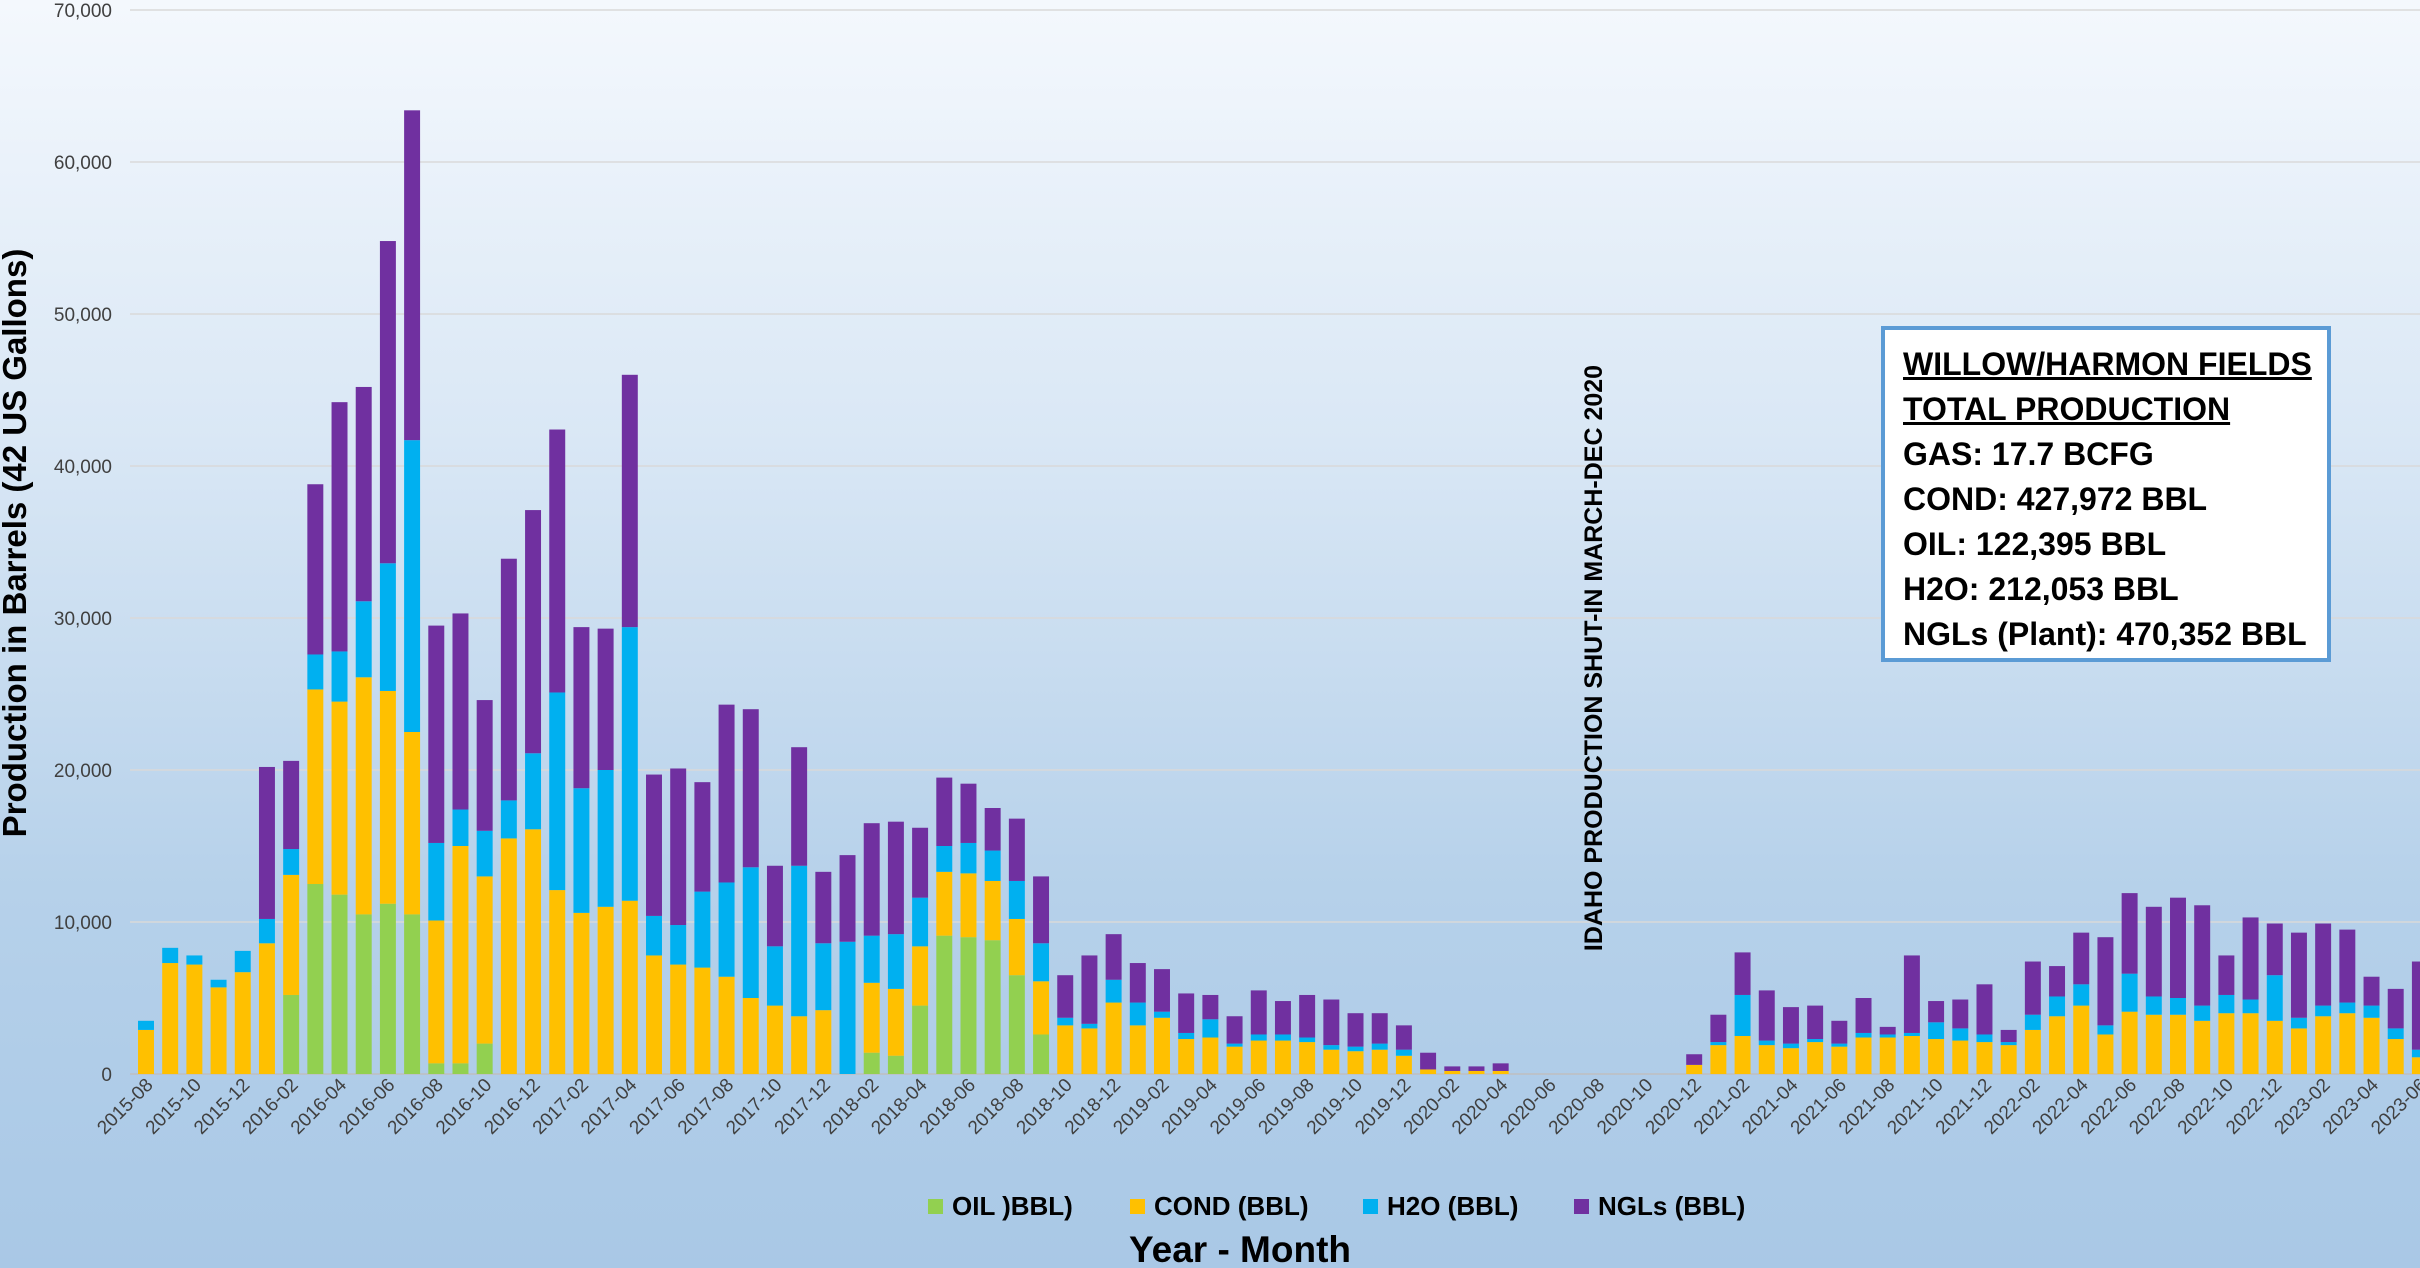 This screenshot has height=1268, width=2420. I want to click on y-tick-label: 70,000, so click(83, 11).